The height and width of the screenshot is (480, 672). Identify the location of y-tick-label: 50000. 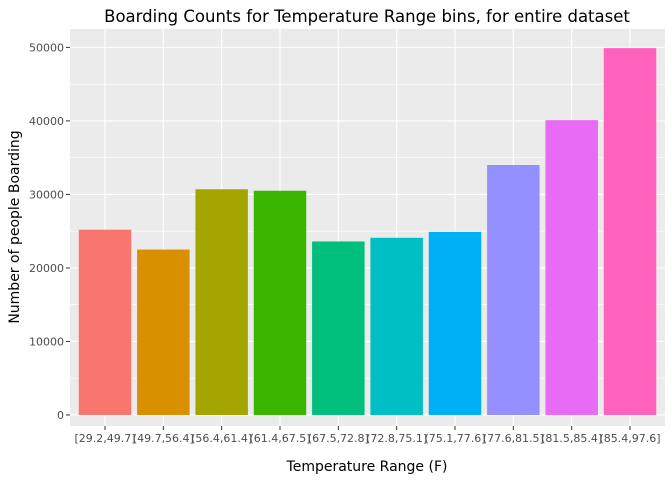
(46, 47).